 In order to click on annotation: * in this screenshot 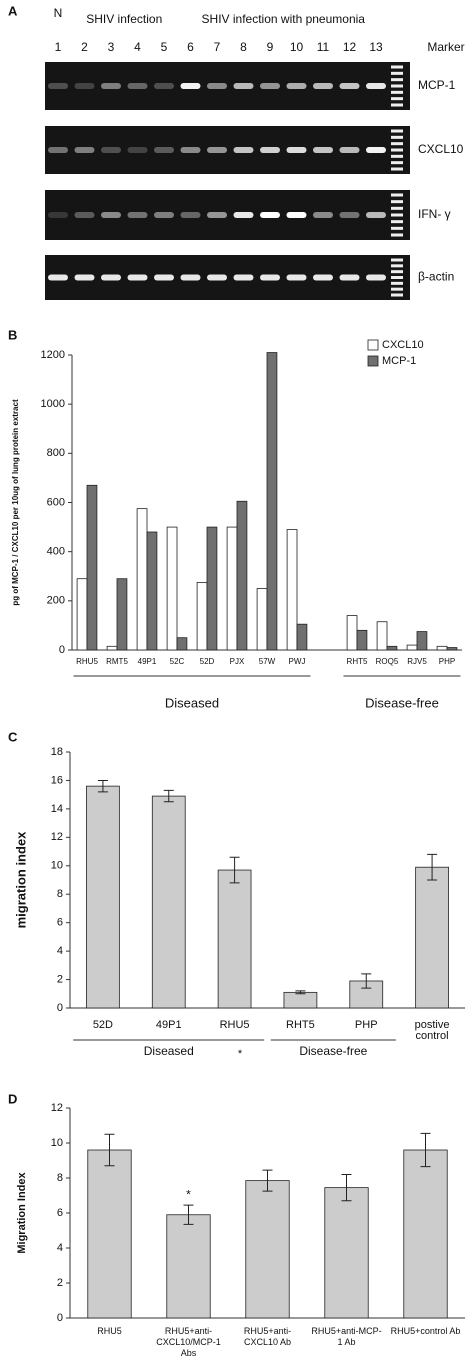, I will do `click(240, 1054)`.